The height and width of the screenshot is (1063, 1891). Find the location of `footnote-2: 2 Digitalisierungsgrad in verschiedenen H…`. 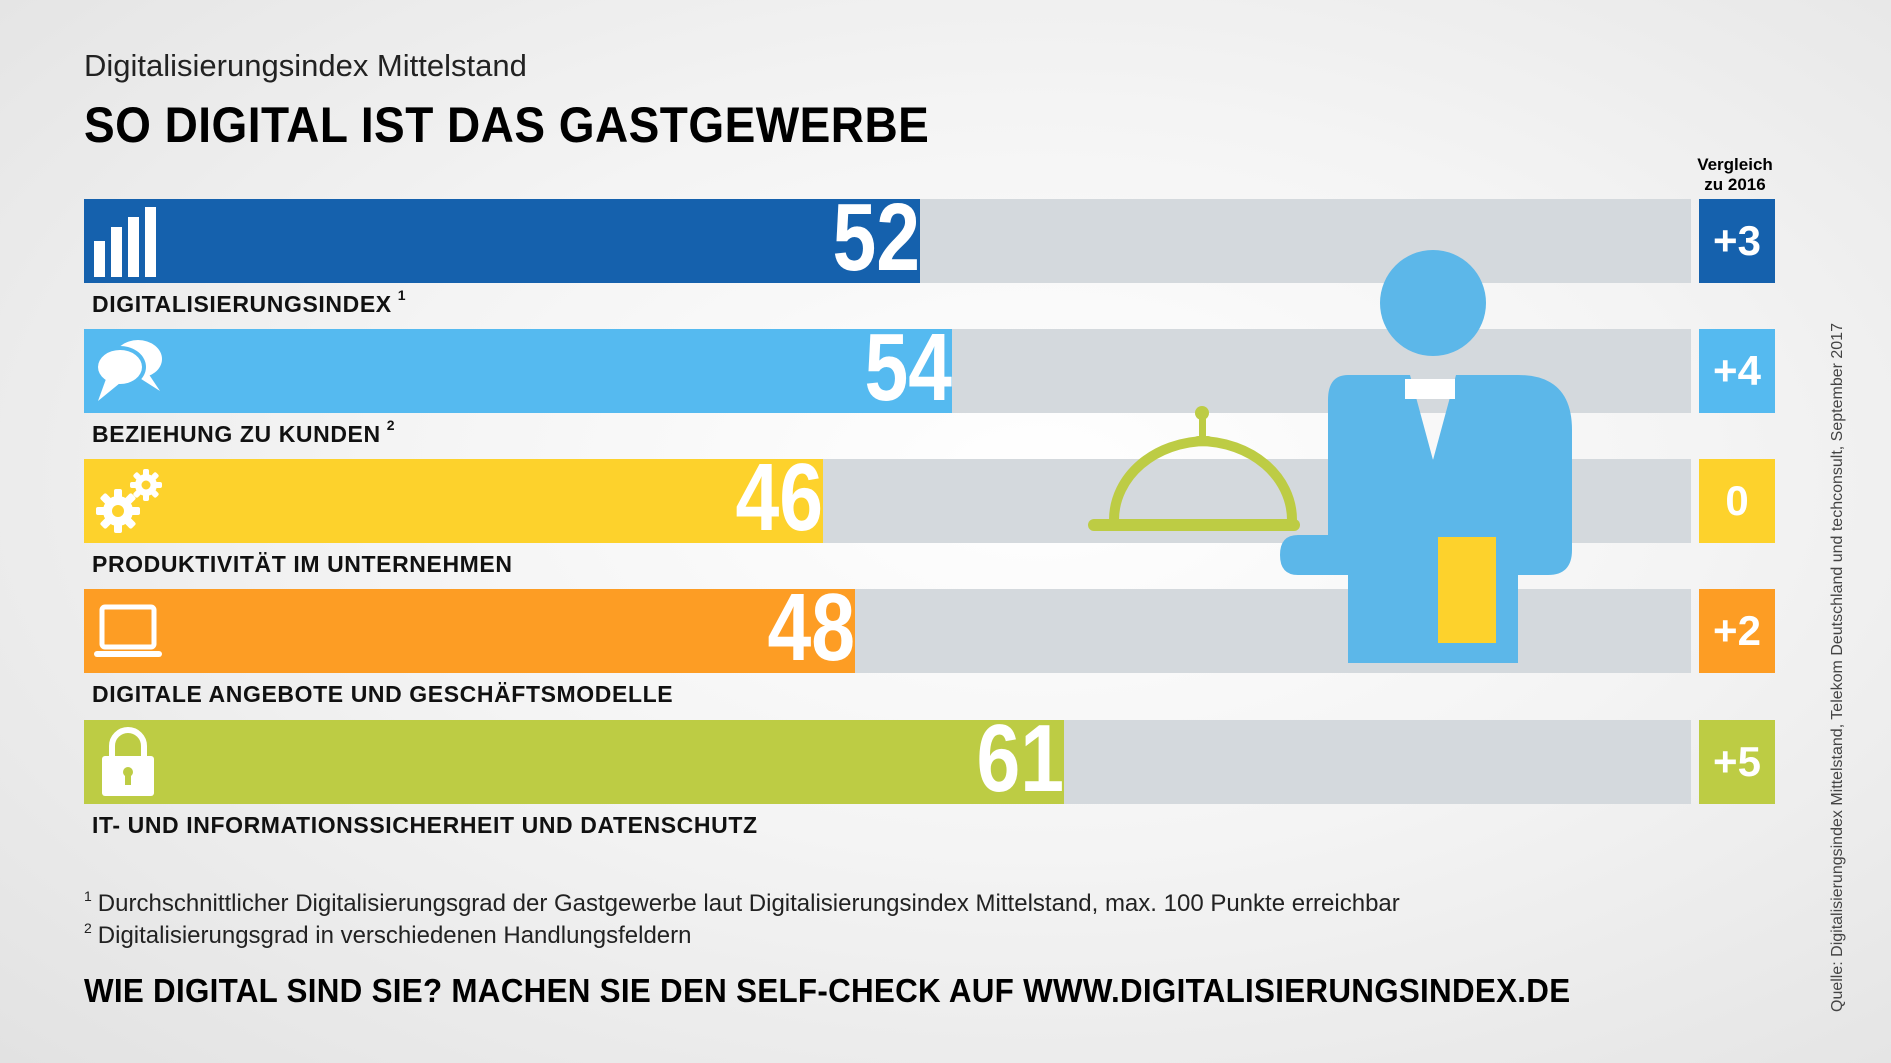

footnote-2: 2 Digitalisierungsgrad in verschiedenen H… is located at coordinates (388, 935).